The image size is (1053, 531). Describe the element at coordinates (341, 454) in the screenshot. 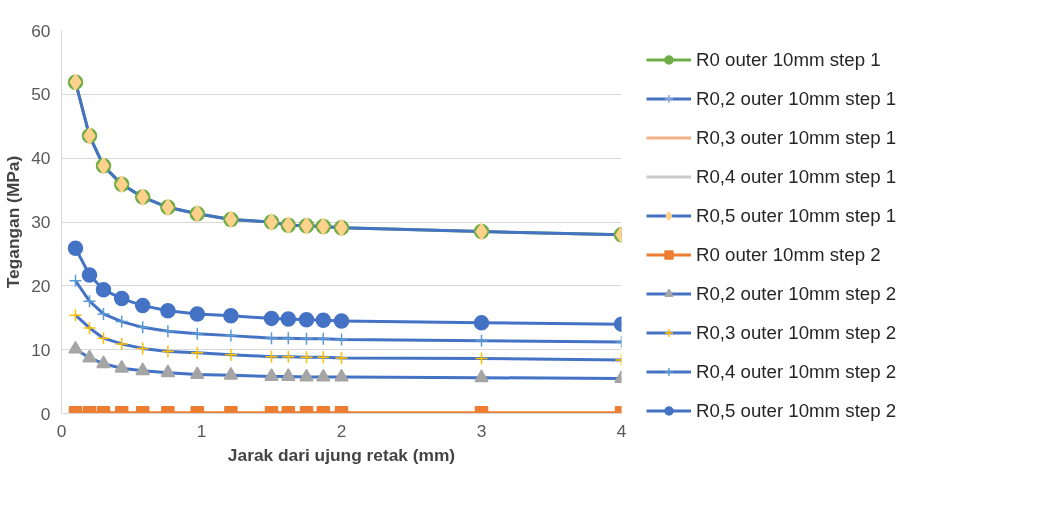

I see `x-axis-title: Jarak dari ujung retak (mm)` at that location.